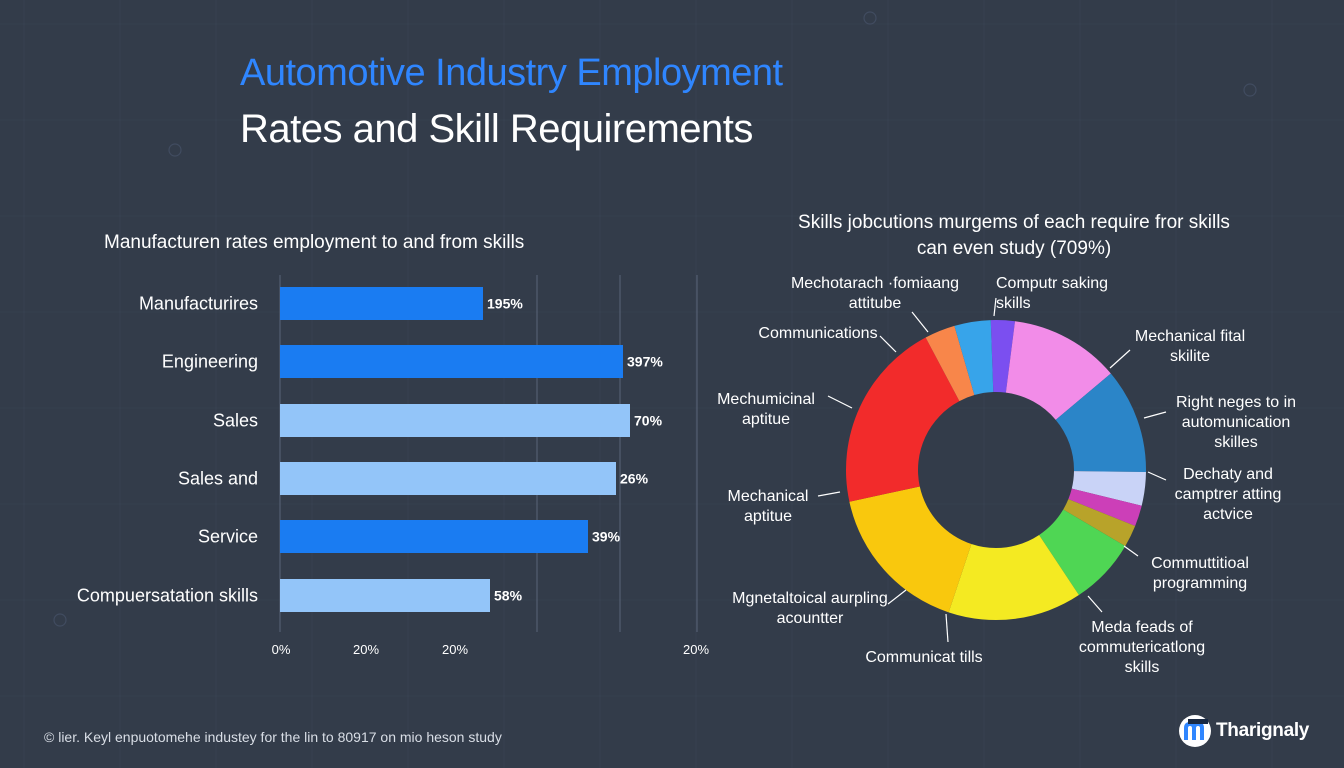  Describe the element at coordinates (210, 362) in the screenshot. I see `bar-category-label: Engineering` at that location.